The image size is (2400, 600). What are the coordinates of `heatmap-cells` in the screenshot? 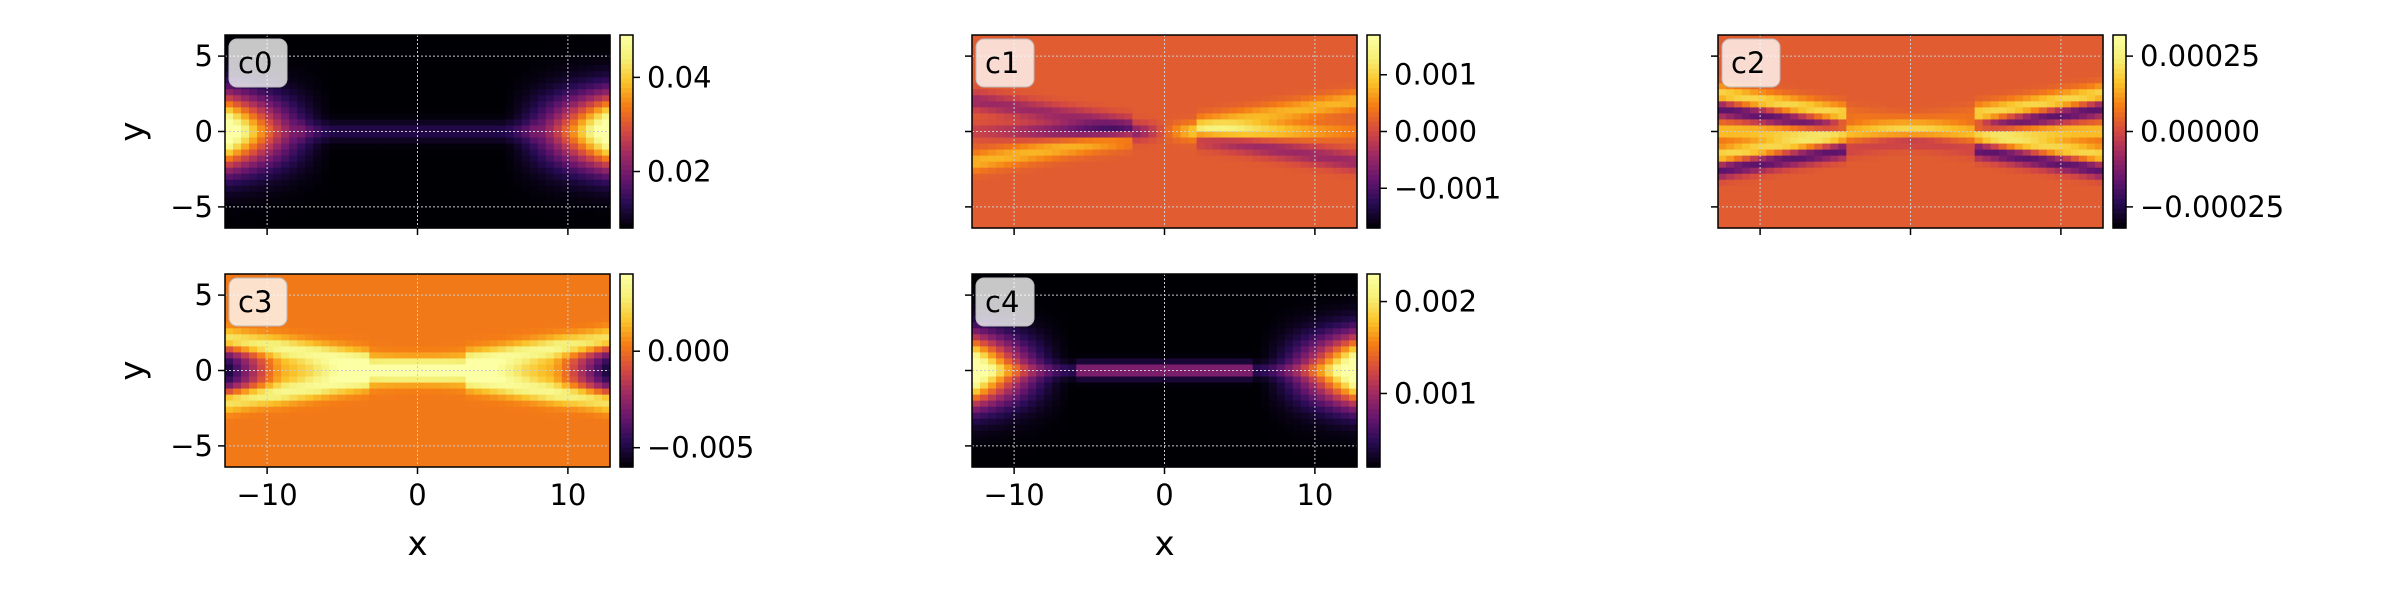 It's located at (418, 371).